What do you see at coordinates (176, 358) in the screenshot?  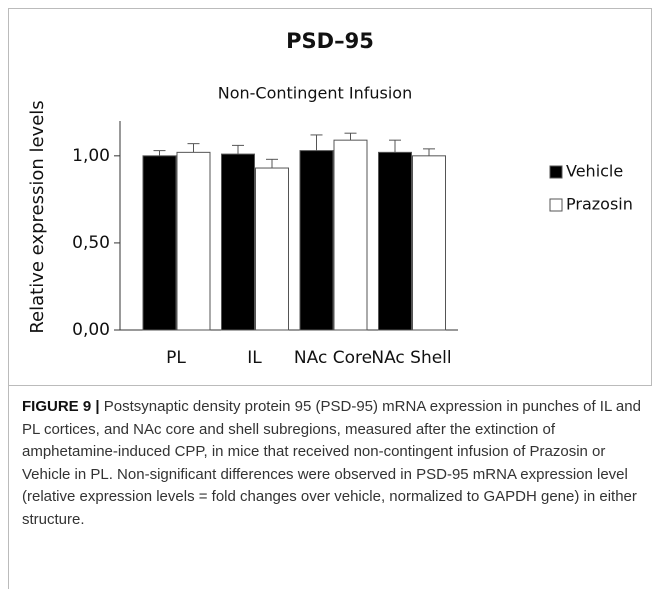 I see `x-tick-label: PL` at bounding box center [176, 358].